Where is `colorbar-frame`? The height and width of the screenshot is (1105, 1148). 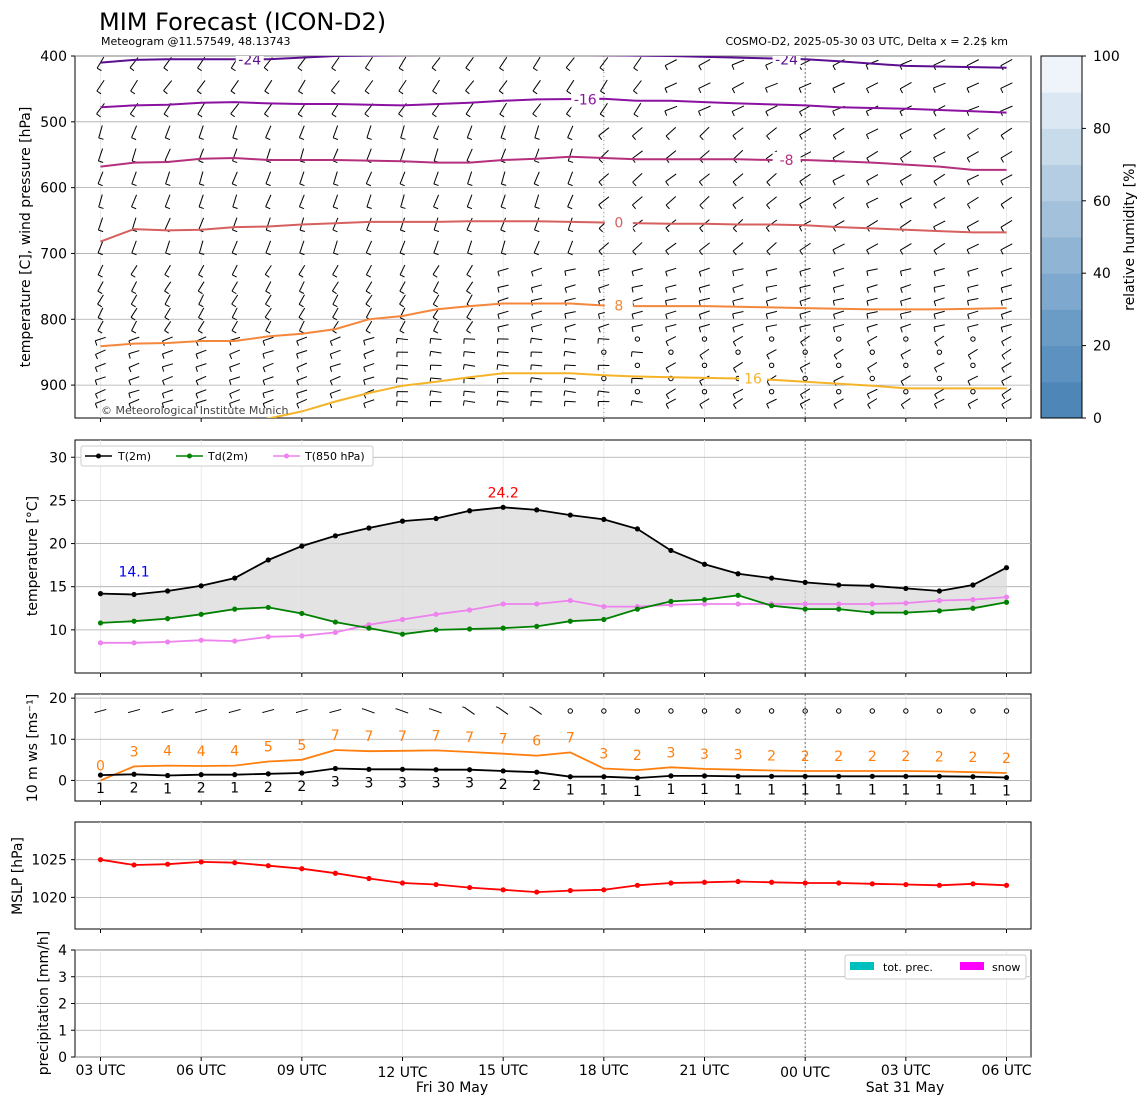
colorbar-frame is located at coordinates (1061, 237).